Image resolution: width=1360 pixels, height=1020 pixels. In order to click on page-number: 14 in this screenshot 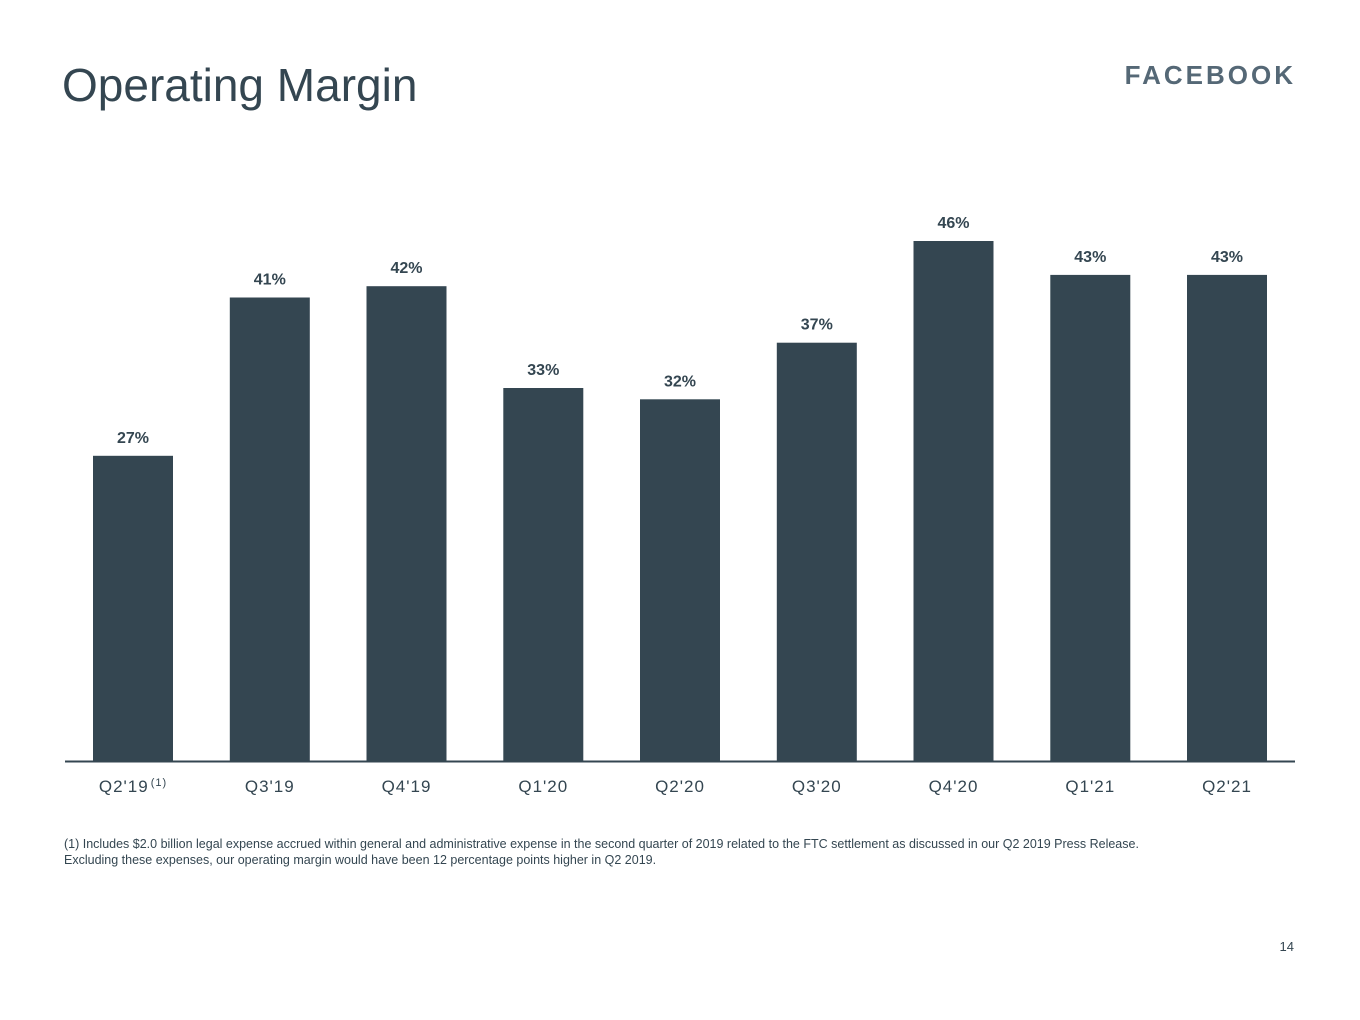, I will do `click(1286, 946)`.